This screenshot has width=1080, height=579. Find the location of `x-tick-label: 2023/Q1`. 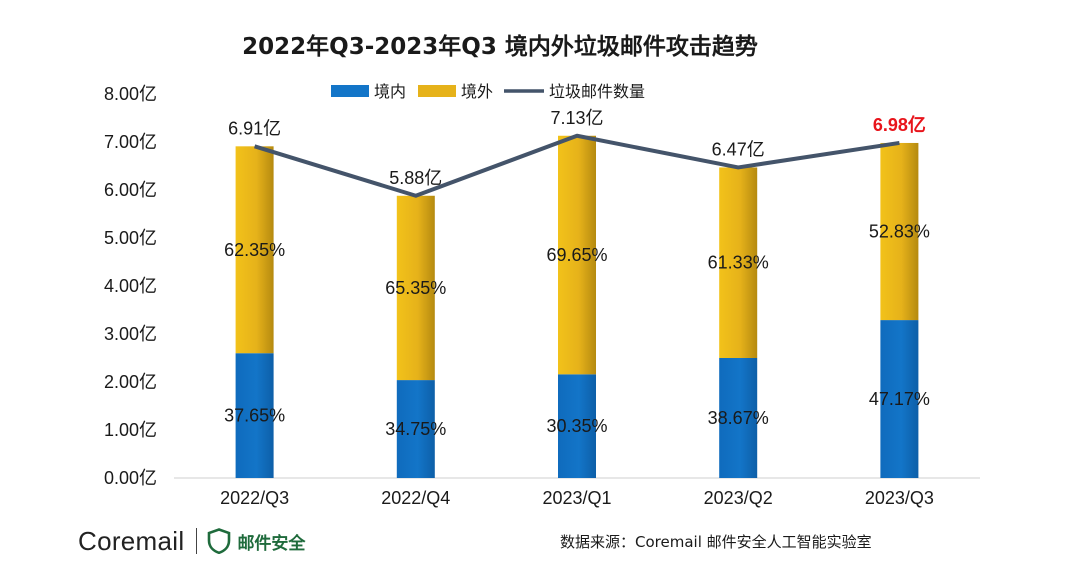

x-tick-label: 2023/Q1 is located at coordinates (576, 498).